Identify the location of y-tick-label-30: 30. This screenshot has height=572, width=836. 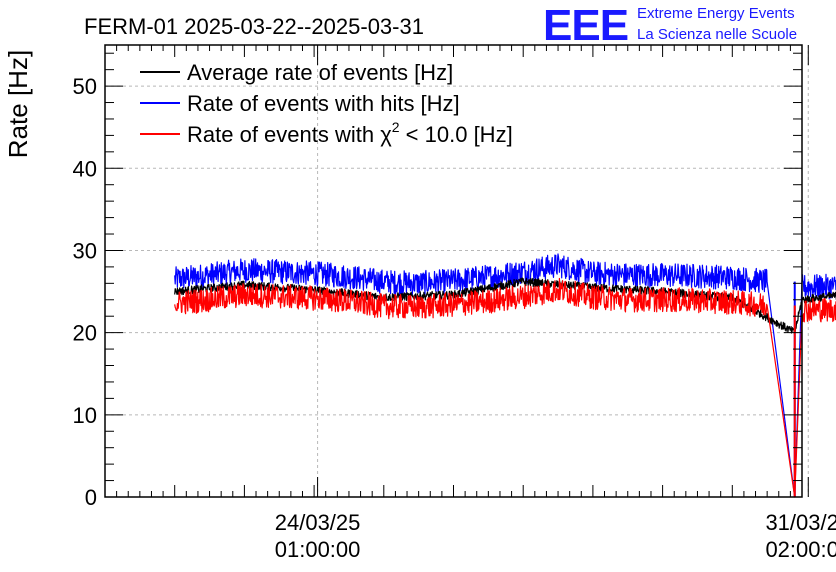
(85, 250).